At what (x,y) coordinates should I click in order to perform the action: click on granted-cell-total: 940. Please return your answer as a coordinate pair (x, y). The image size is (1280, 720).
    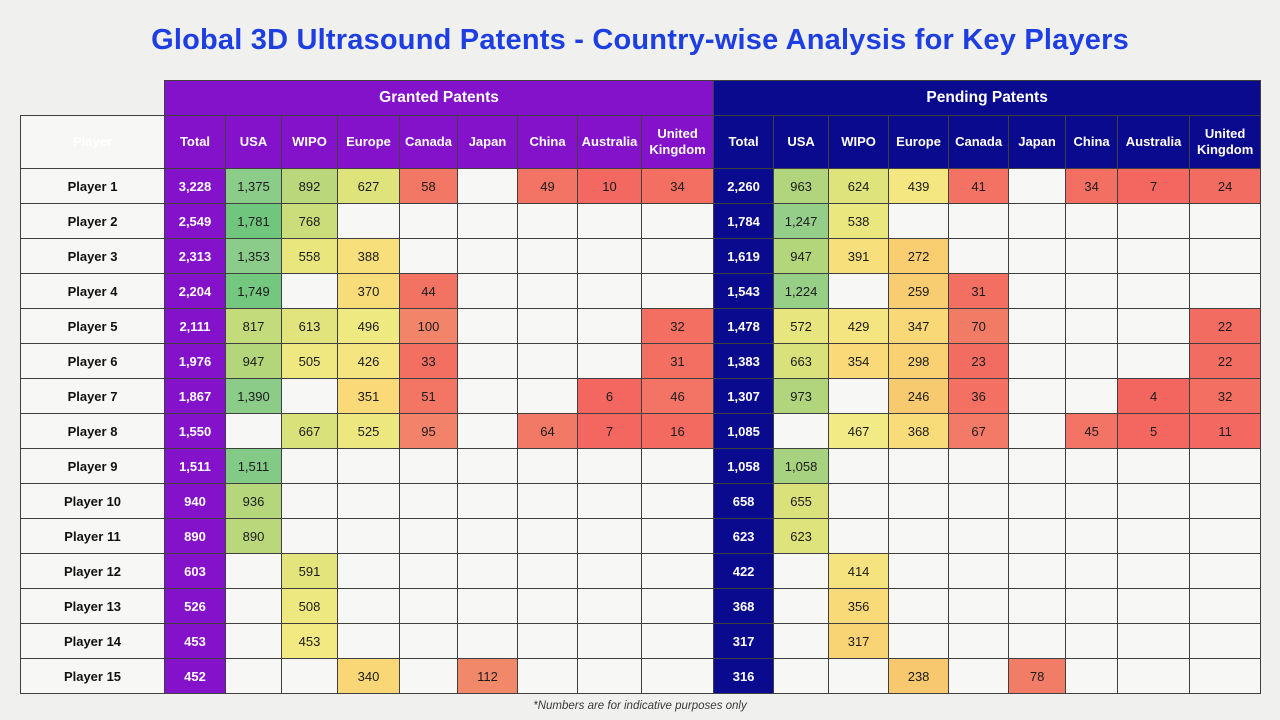
    Looking at the image, I should click on (195, 501).